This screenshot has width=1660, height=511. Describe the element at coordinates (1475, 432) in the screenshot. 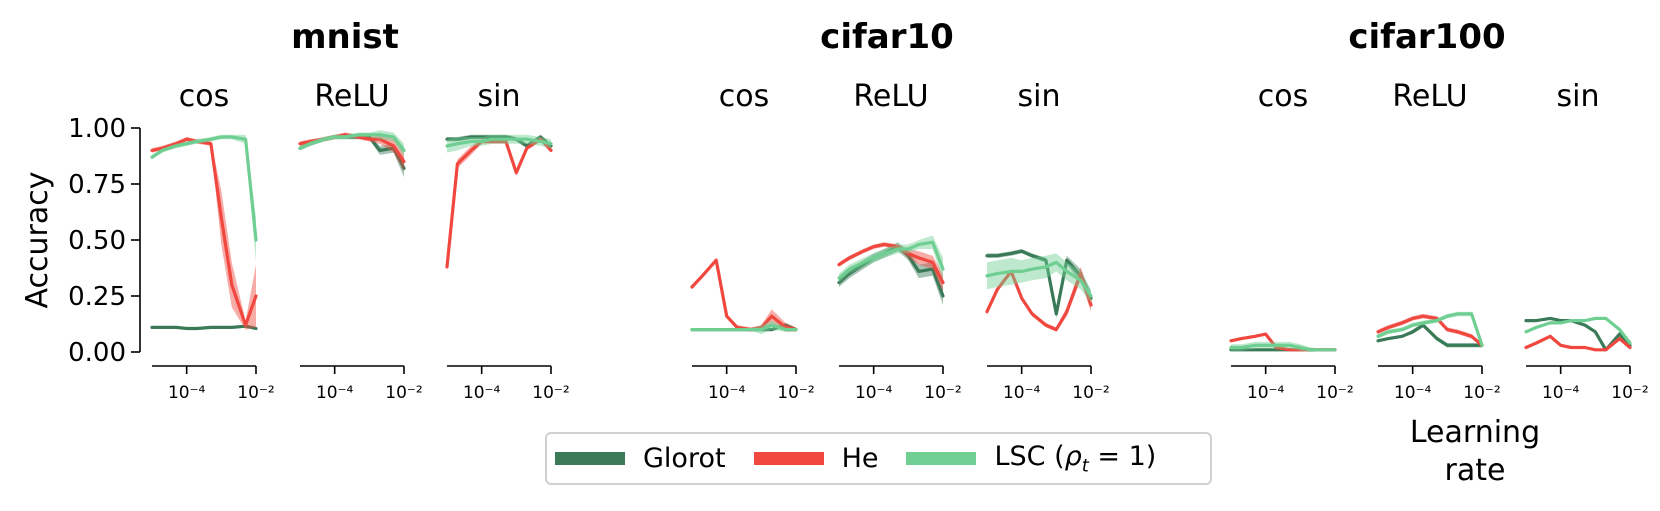

I see `x-axis-label-line1: Learning` at that location.